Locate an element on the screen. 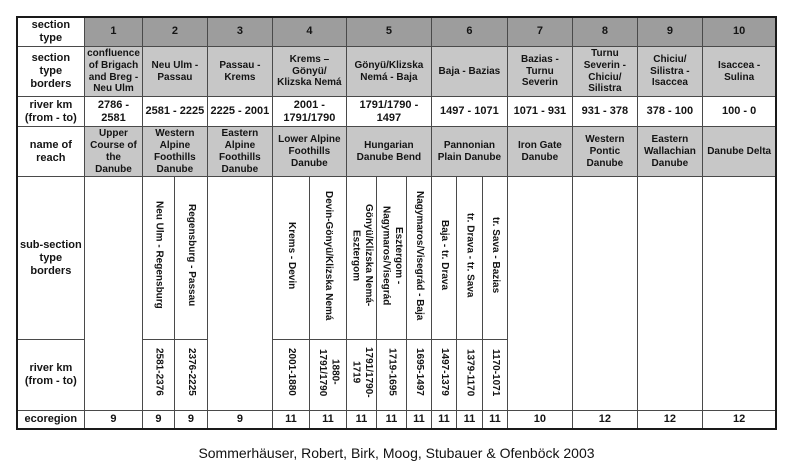  vertical-text: 2376-2225 is located at coordinates (192, 372).